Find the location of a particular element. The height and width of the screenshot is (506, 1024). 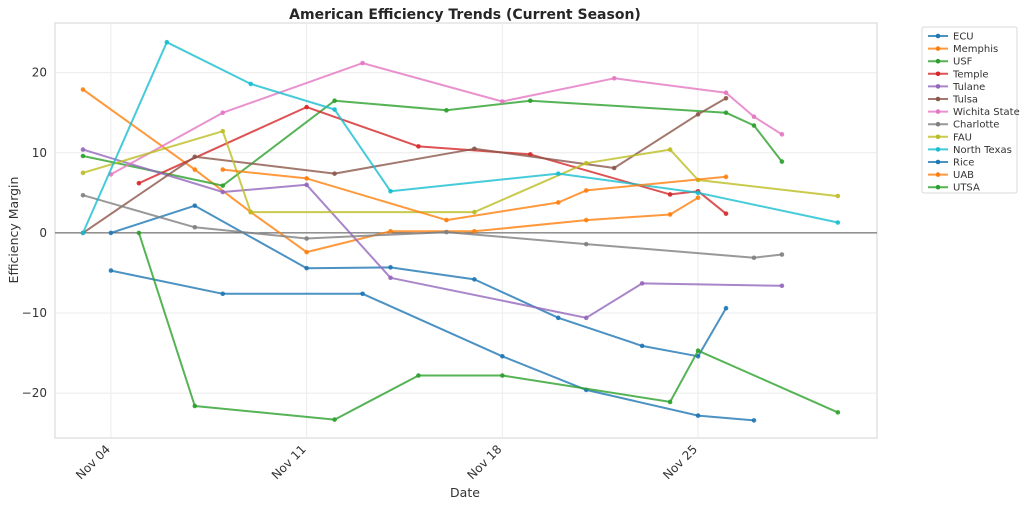

legend-item-tulsa: Tulsa is located at coordinates (953, 100).